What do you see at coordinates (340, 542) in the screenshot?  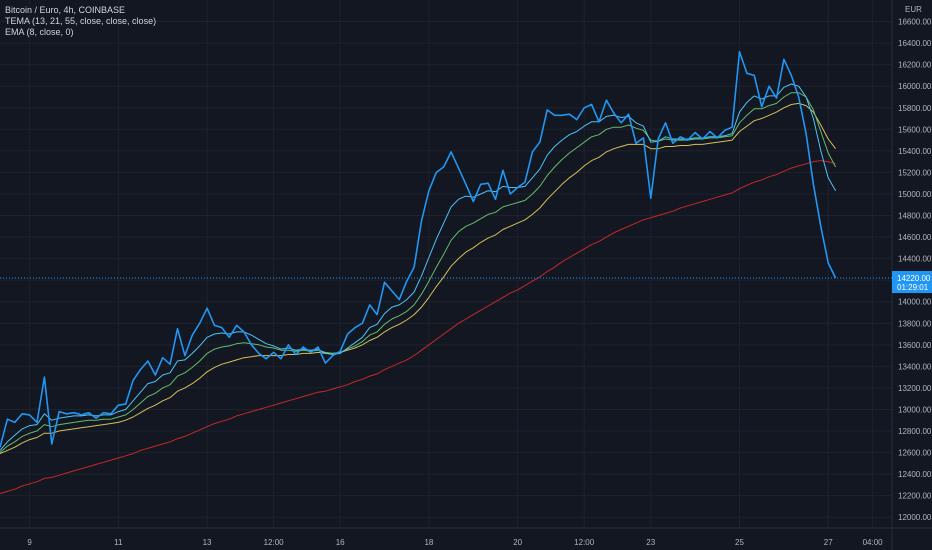 I see `x-tick-label: 16` at bounding box center [340, 542].